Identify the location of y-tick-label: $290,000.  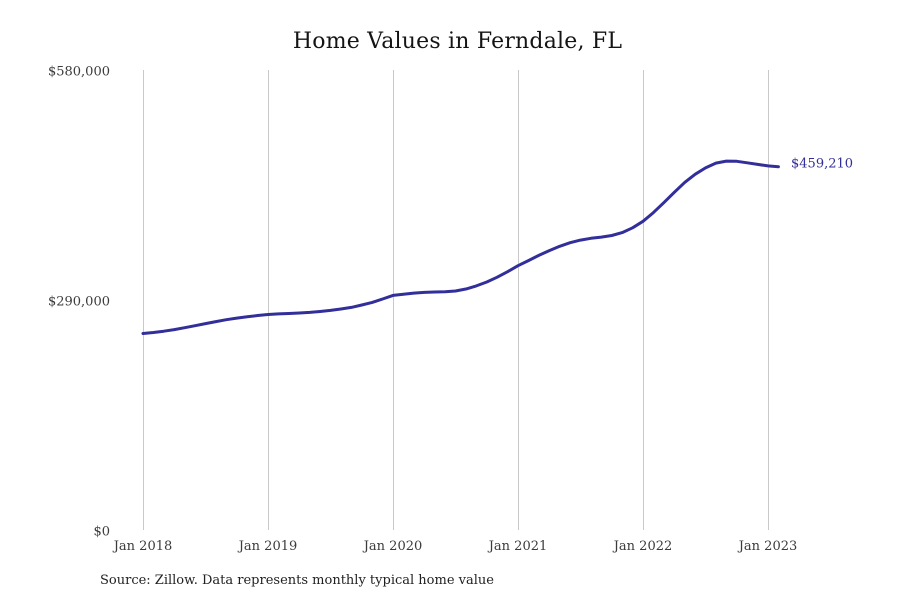
(79, 302).